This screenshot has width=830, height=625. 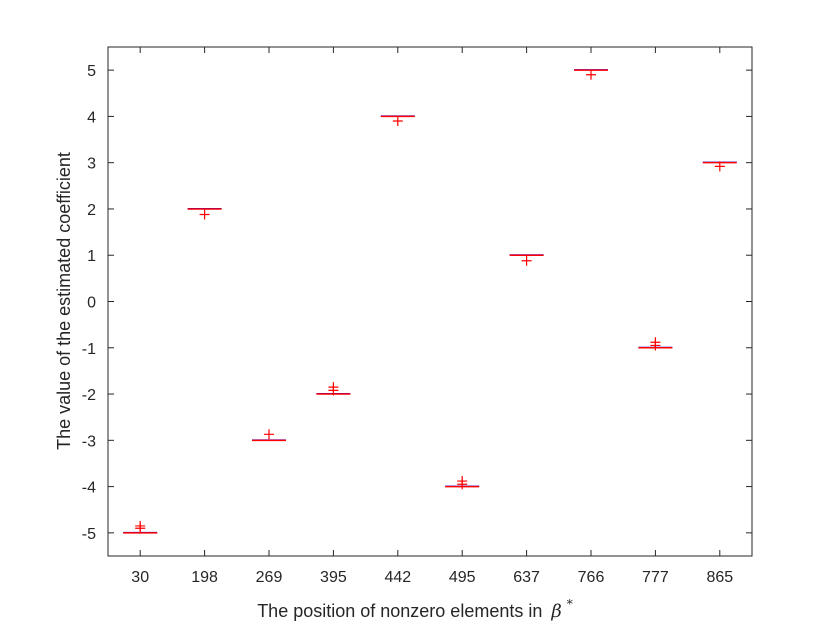 What do you see at coordinates (91, 164) in the screenshot?
I see `y-tick-label: 3` at bounding box center [91, 164].